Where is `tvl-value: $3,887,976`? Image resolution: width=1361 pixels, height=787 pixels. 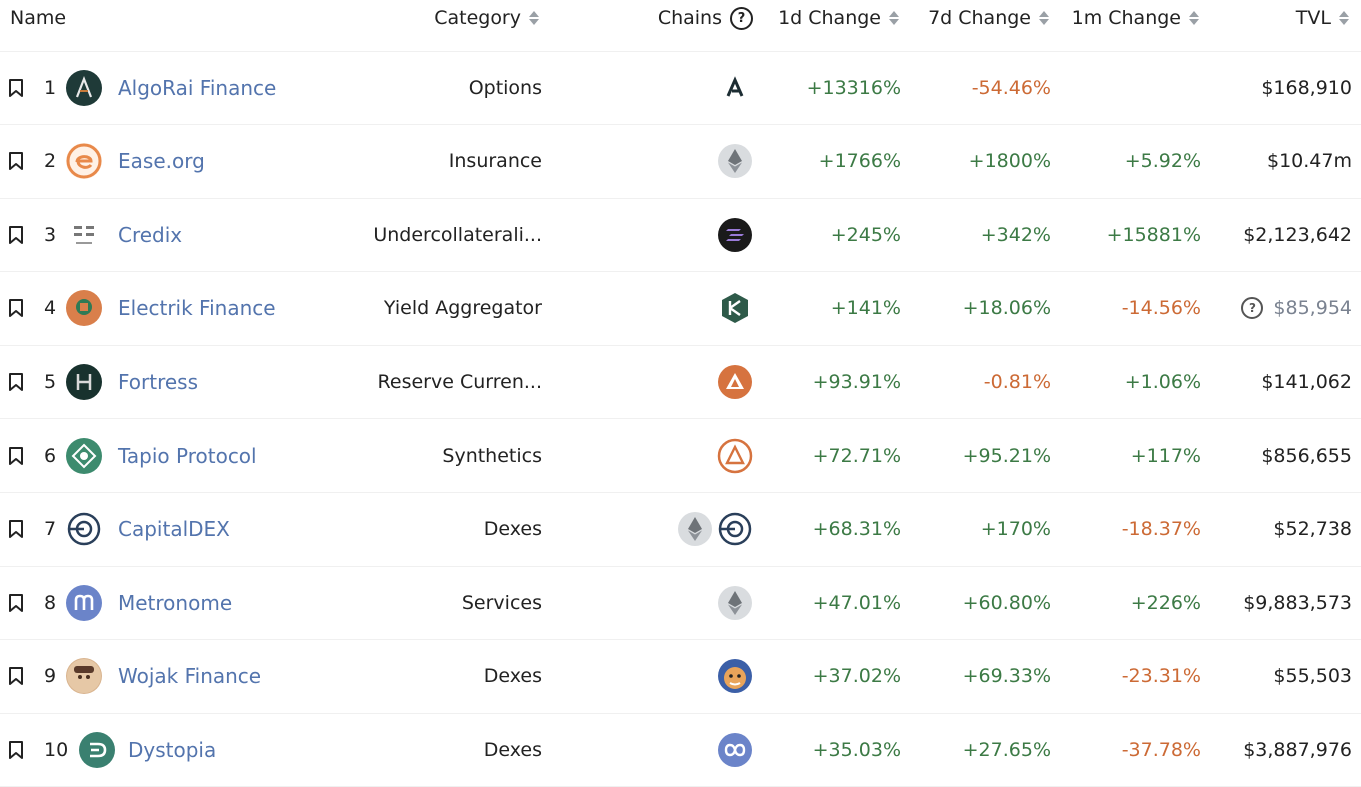 tvl-value: $3,887,976 is located at coordinates (1297, 749).